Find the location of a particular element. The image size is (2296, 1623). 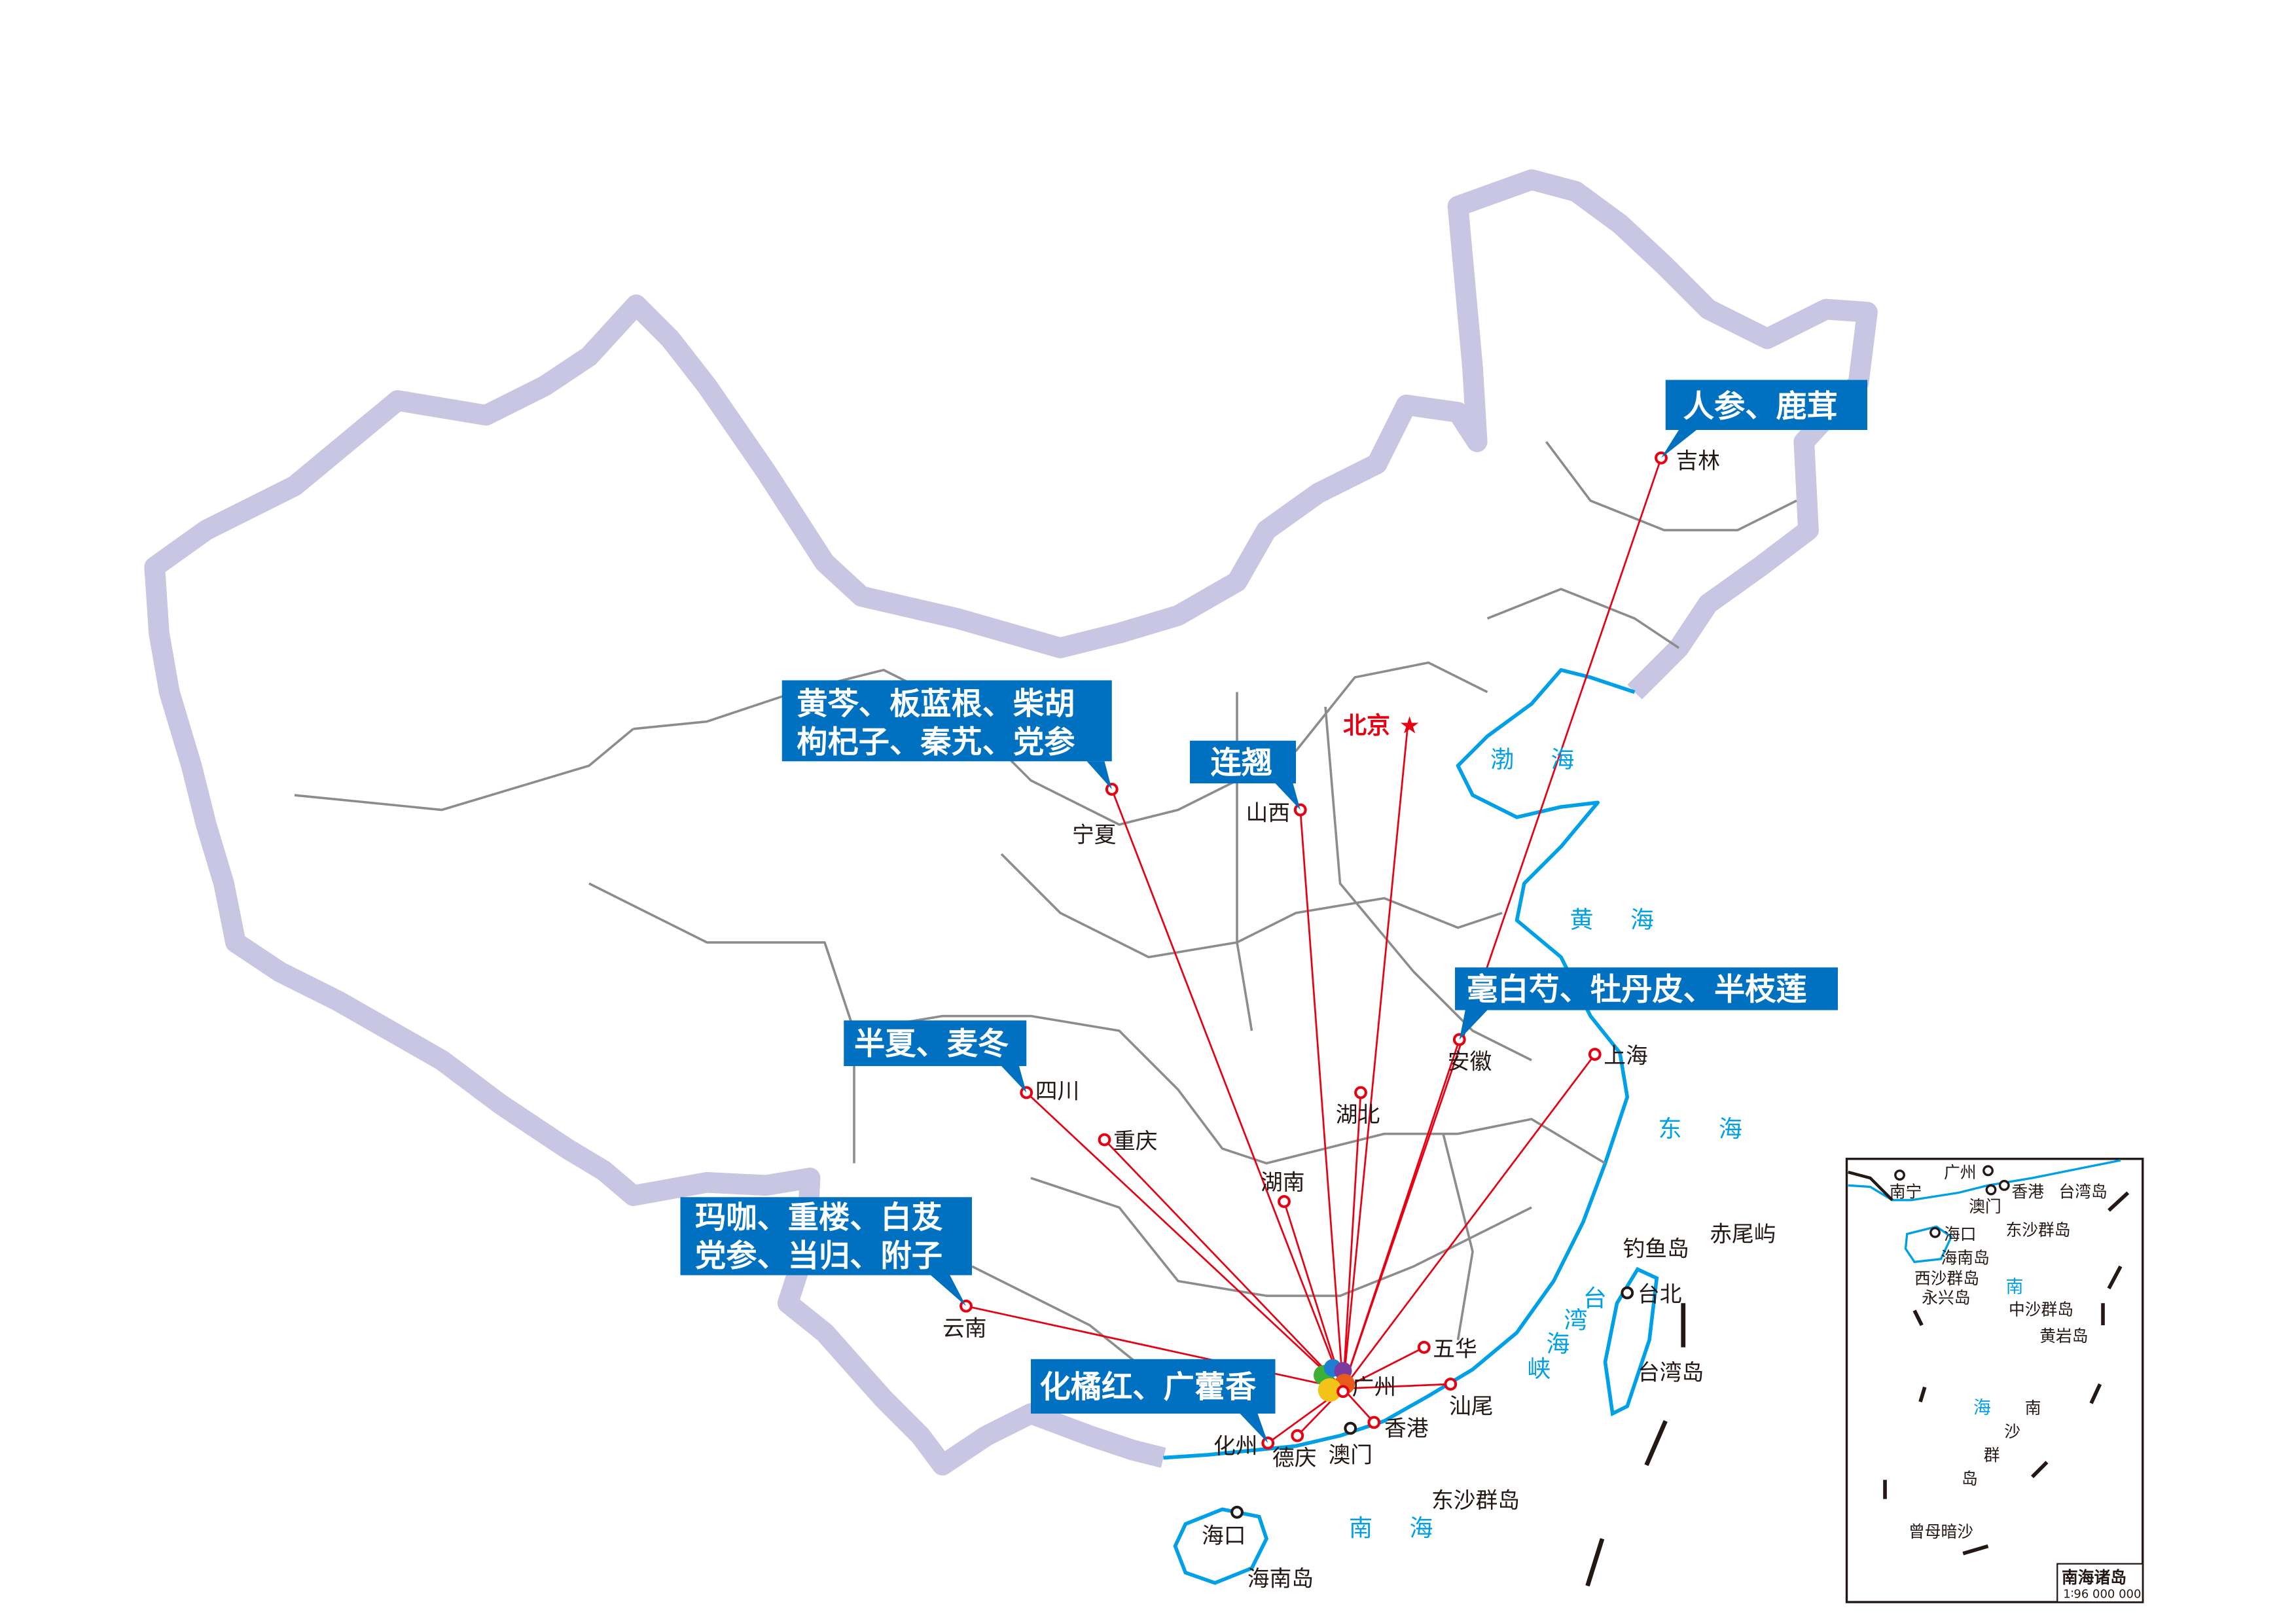

marker-deqing-icon is located at coordinates (1297, 1435).